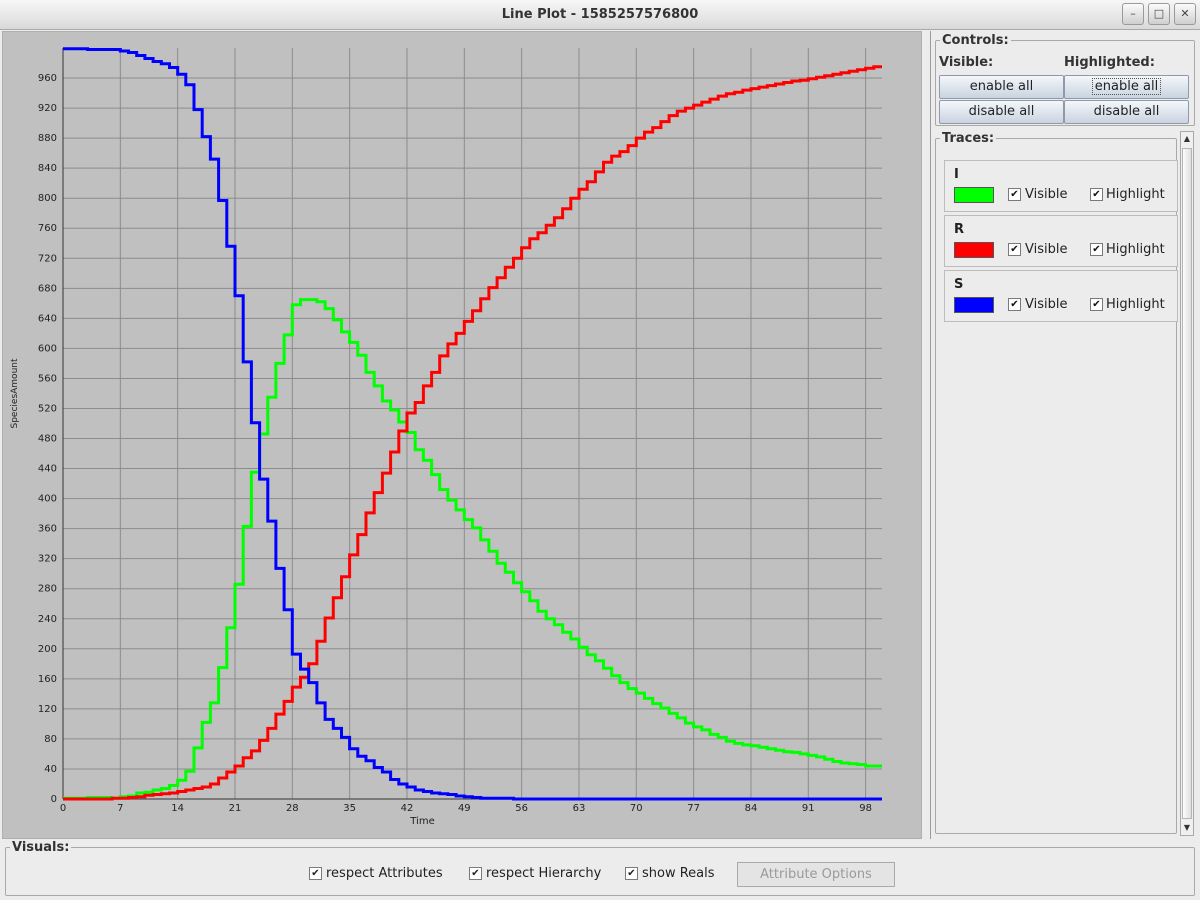 Image resolution: width=1200 pixels, height=900 pixels. I want to click on y-tick-label: 560, so click(47, 378).